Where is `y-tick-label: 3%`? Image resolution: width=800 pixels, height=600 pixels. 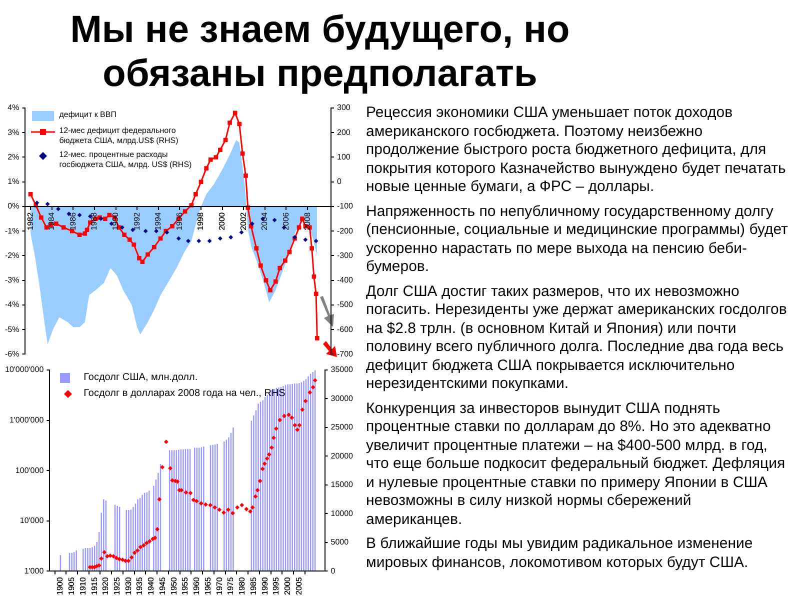 y-tick-label: 3% is located at coordinates (14, 132).